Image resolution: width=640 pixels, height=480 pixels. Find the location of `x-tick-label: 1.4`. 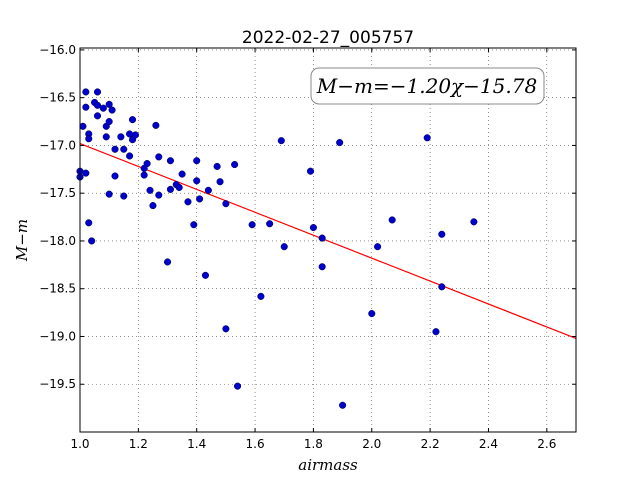

x-tick-label: 1.4 is located at coordinates (196, 444).